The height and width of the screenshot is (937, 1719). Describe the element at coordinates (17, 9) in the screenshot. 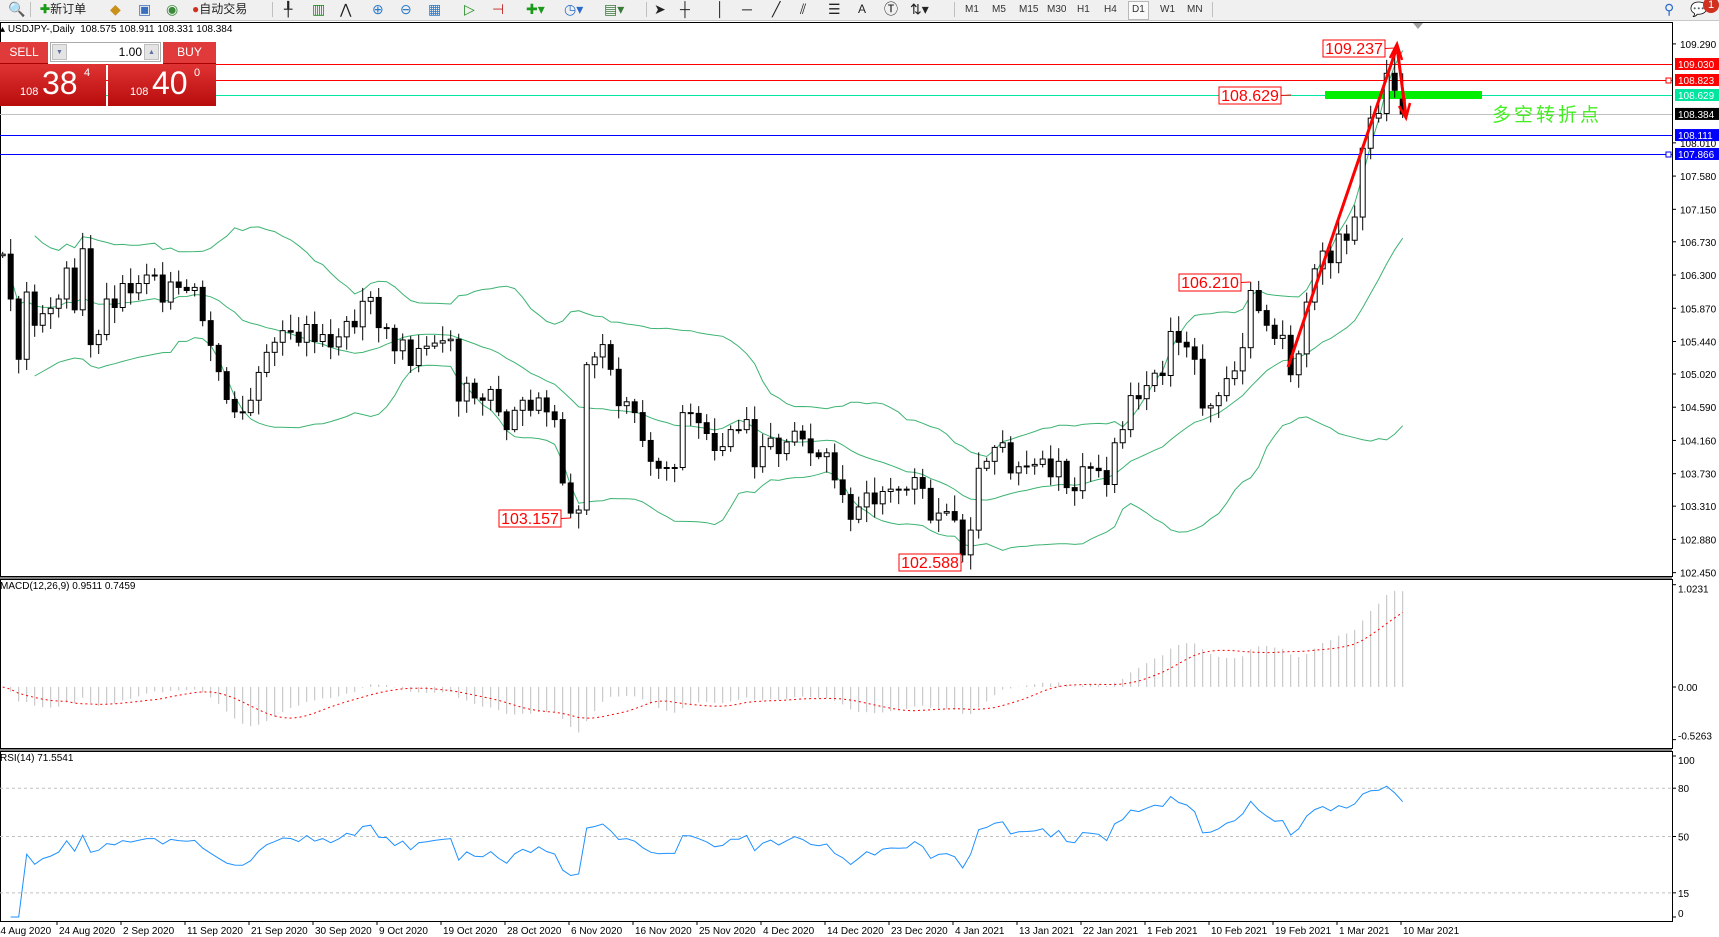

I see `magnifier-icon: 🔍` at that location.